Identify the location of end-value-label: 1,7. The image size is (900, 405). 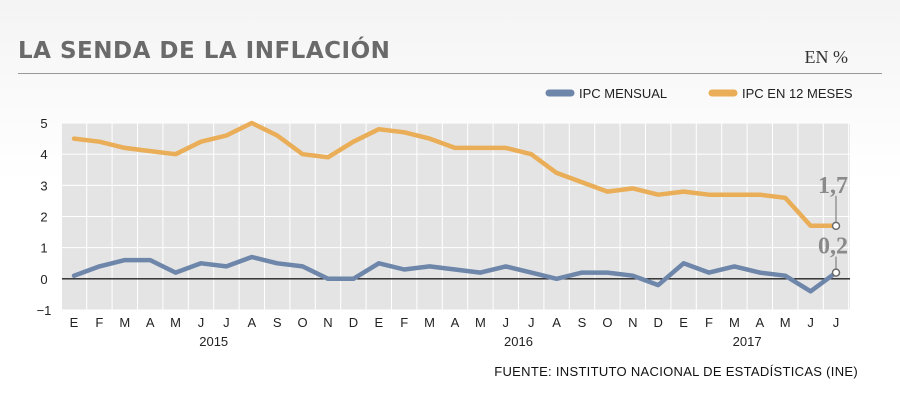
(833, 186).